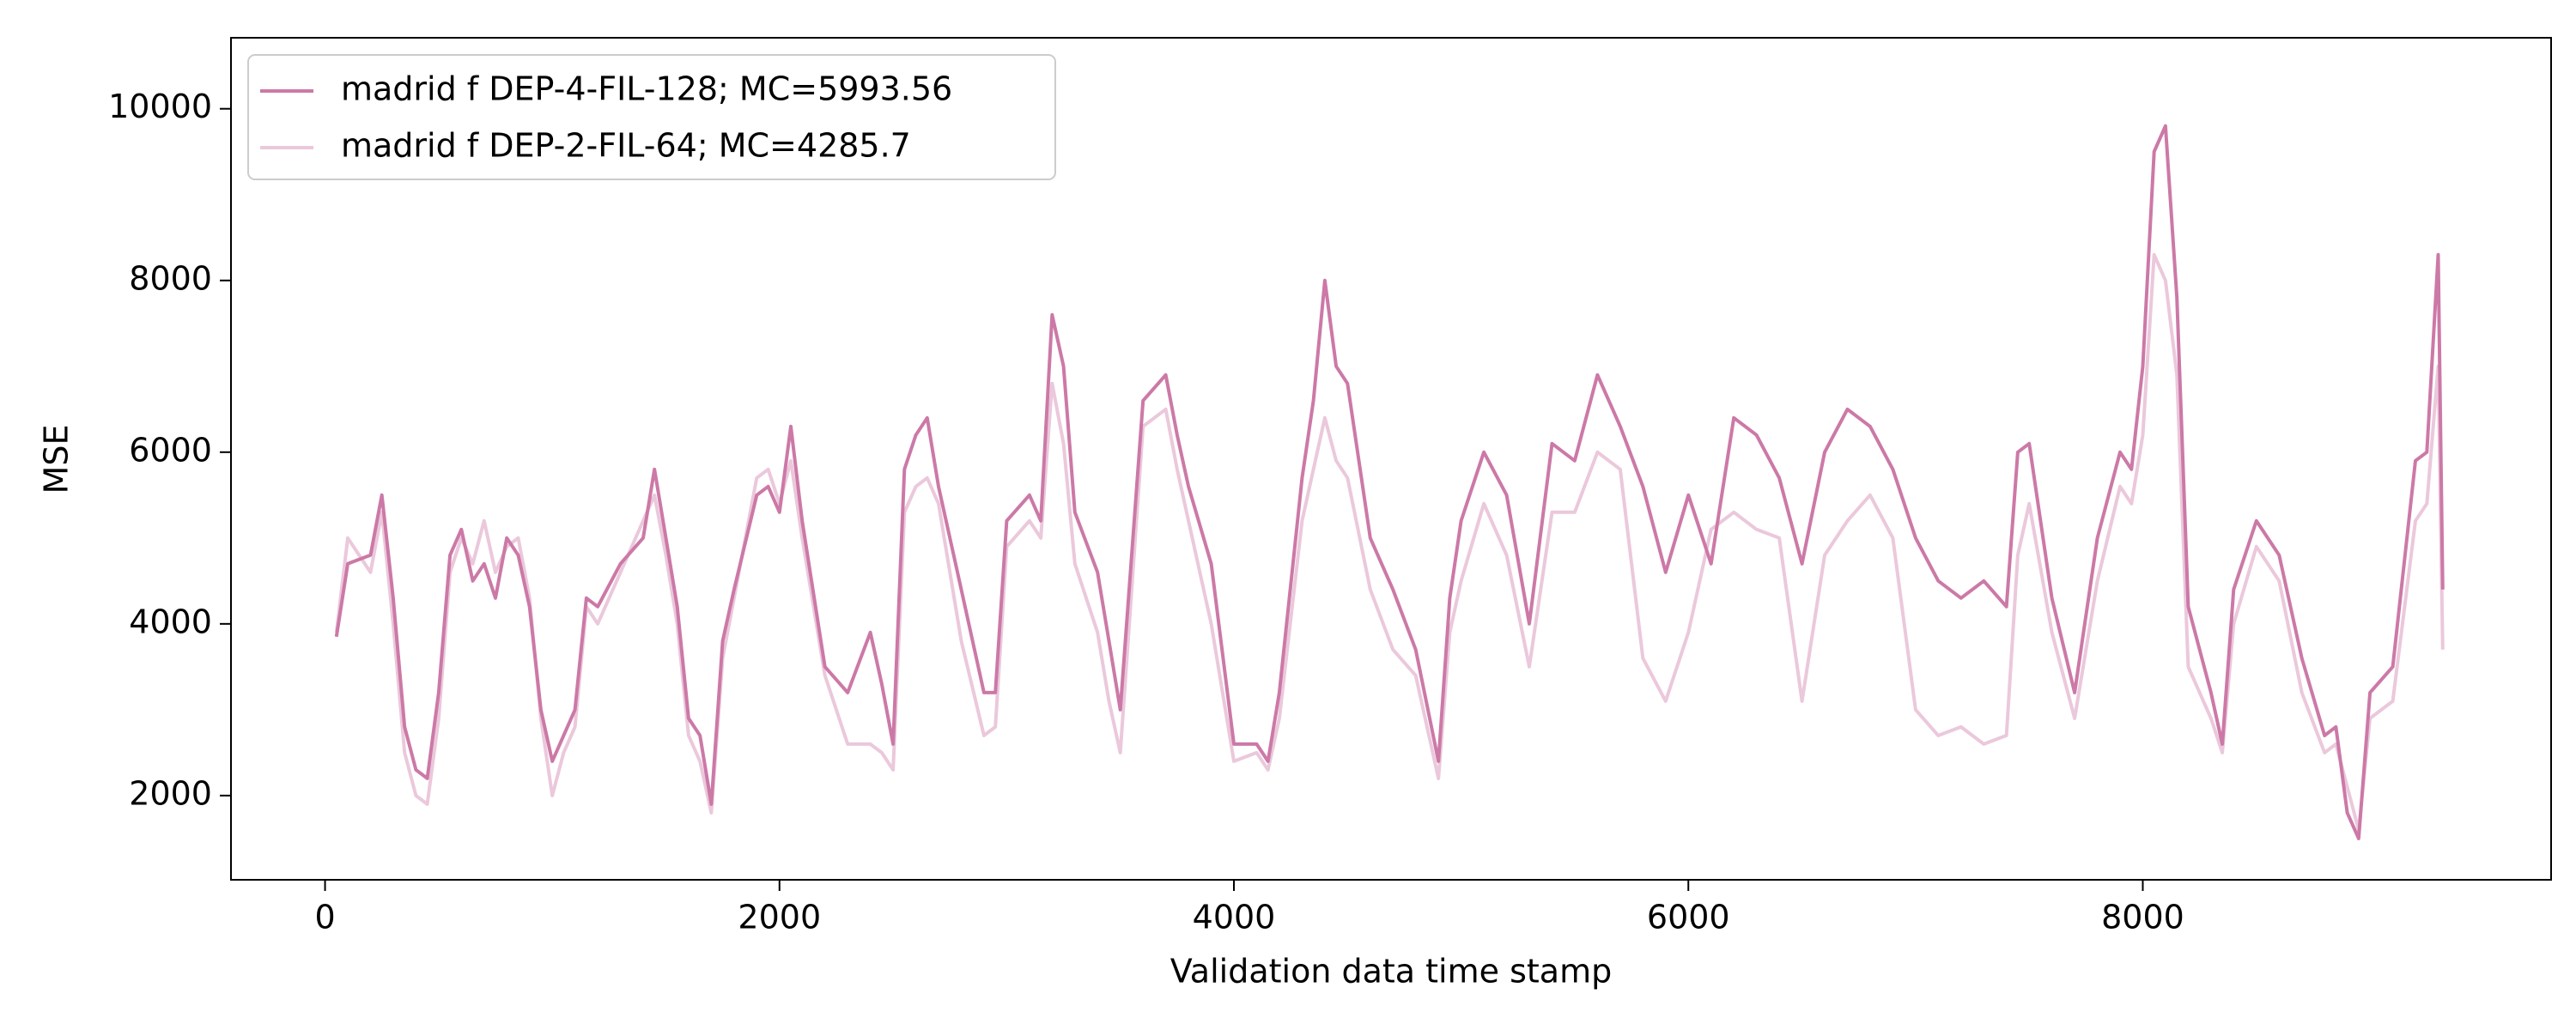 Image resolution: width=2576 pixels, height=1030 pixels. Describe the element at coordinates (1235, 917) in the screenshot. I see `x-tick-label: 4000` at that location.